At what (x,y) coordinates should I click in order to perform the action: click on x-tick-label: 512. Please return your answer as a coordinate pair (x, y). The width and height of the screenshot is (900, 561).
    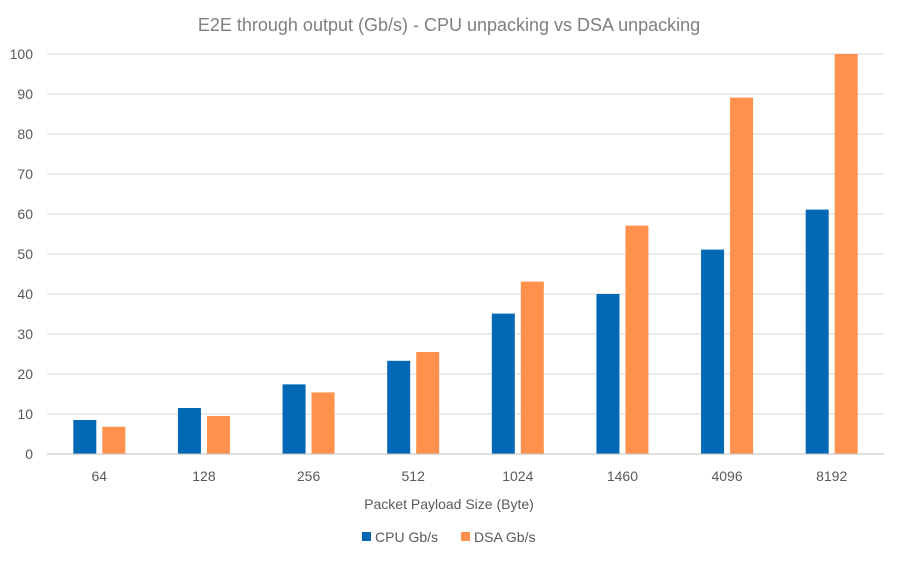
    Looking at the image, I should click on (414, 476).